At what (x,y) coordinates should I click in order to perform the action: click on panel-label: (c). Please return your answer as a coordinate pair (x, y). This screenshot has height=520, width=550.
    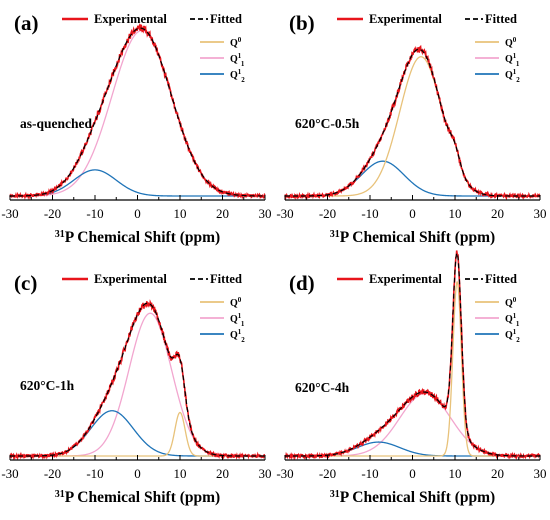
    Looking at the image, I should click on (25, 283).